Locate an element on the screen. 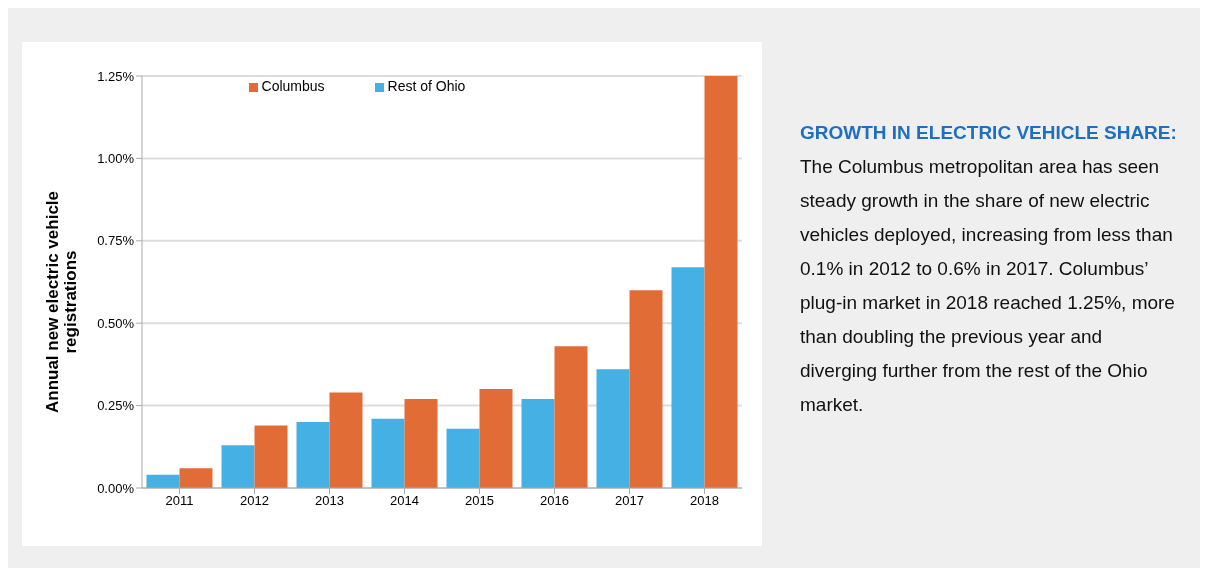  x-tick-label: 2014 is located at coordinates (404, 501).